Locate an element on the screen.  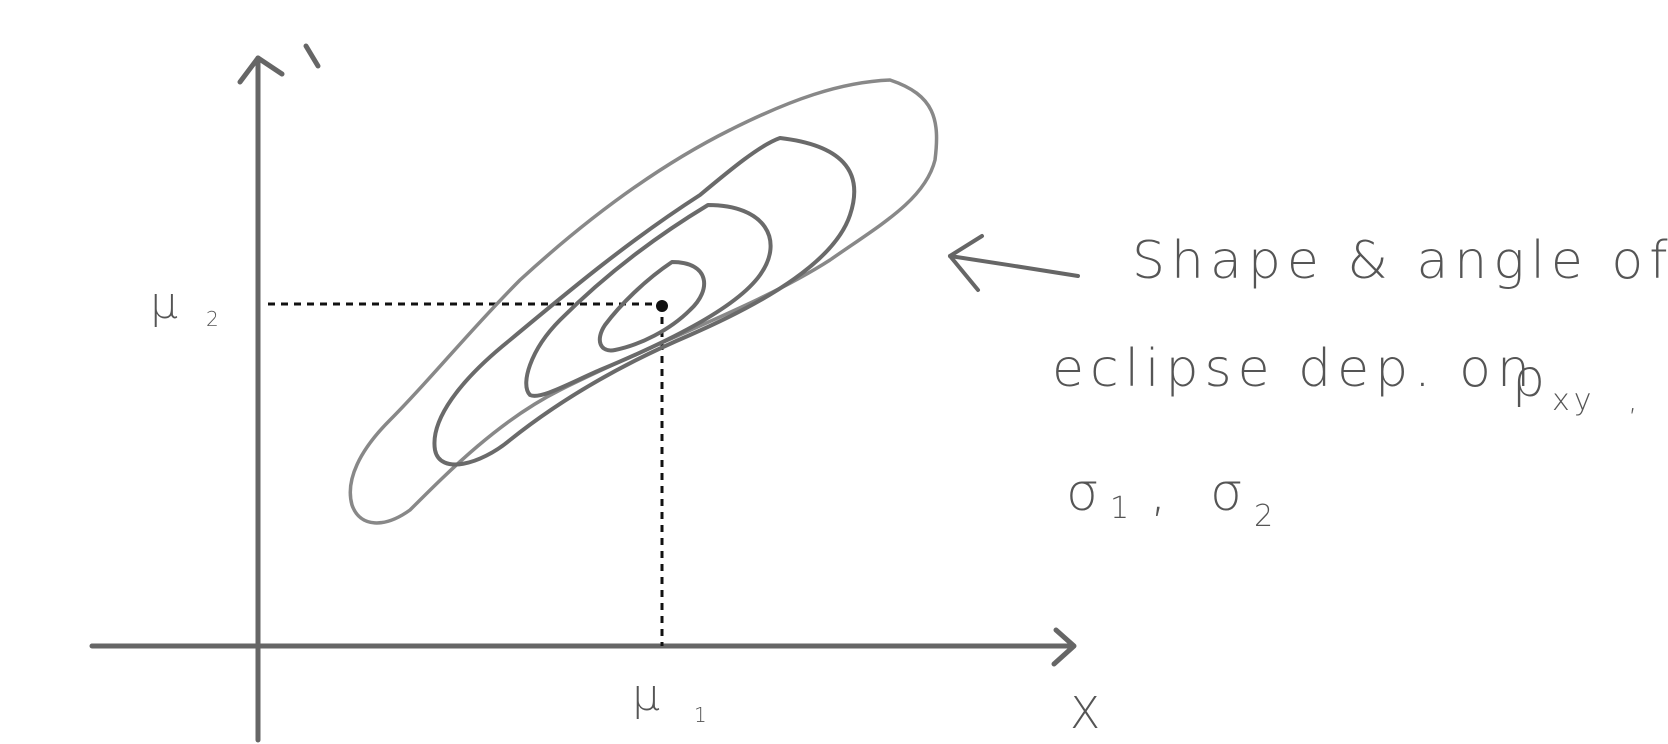
mean-guide-lines is located at coordinates (466, 474).